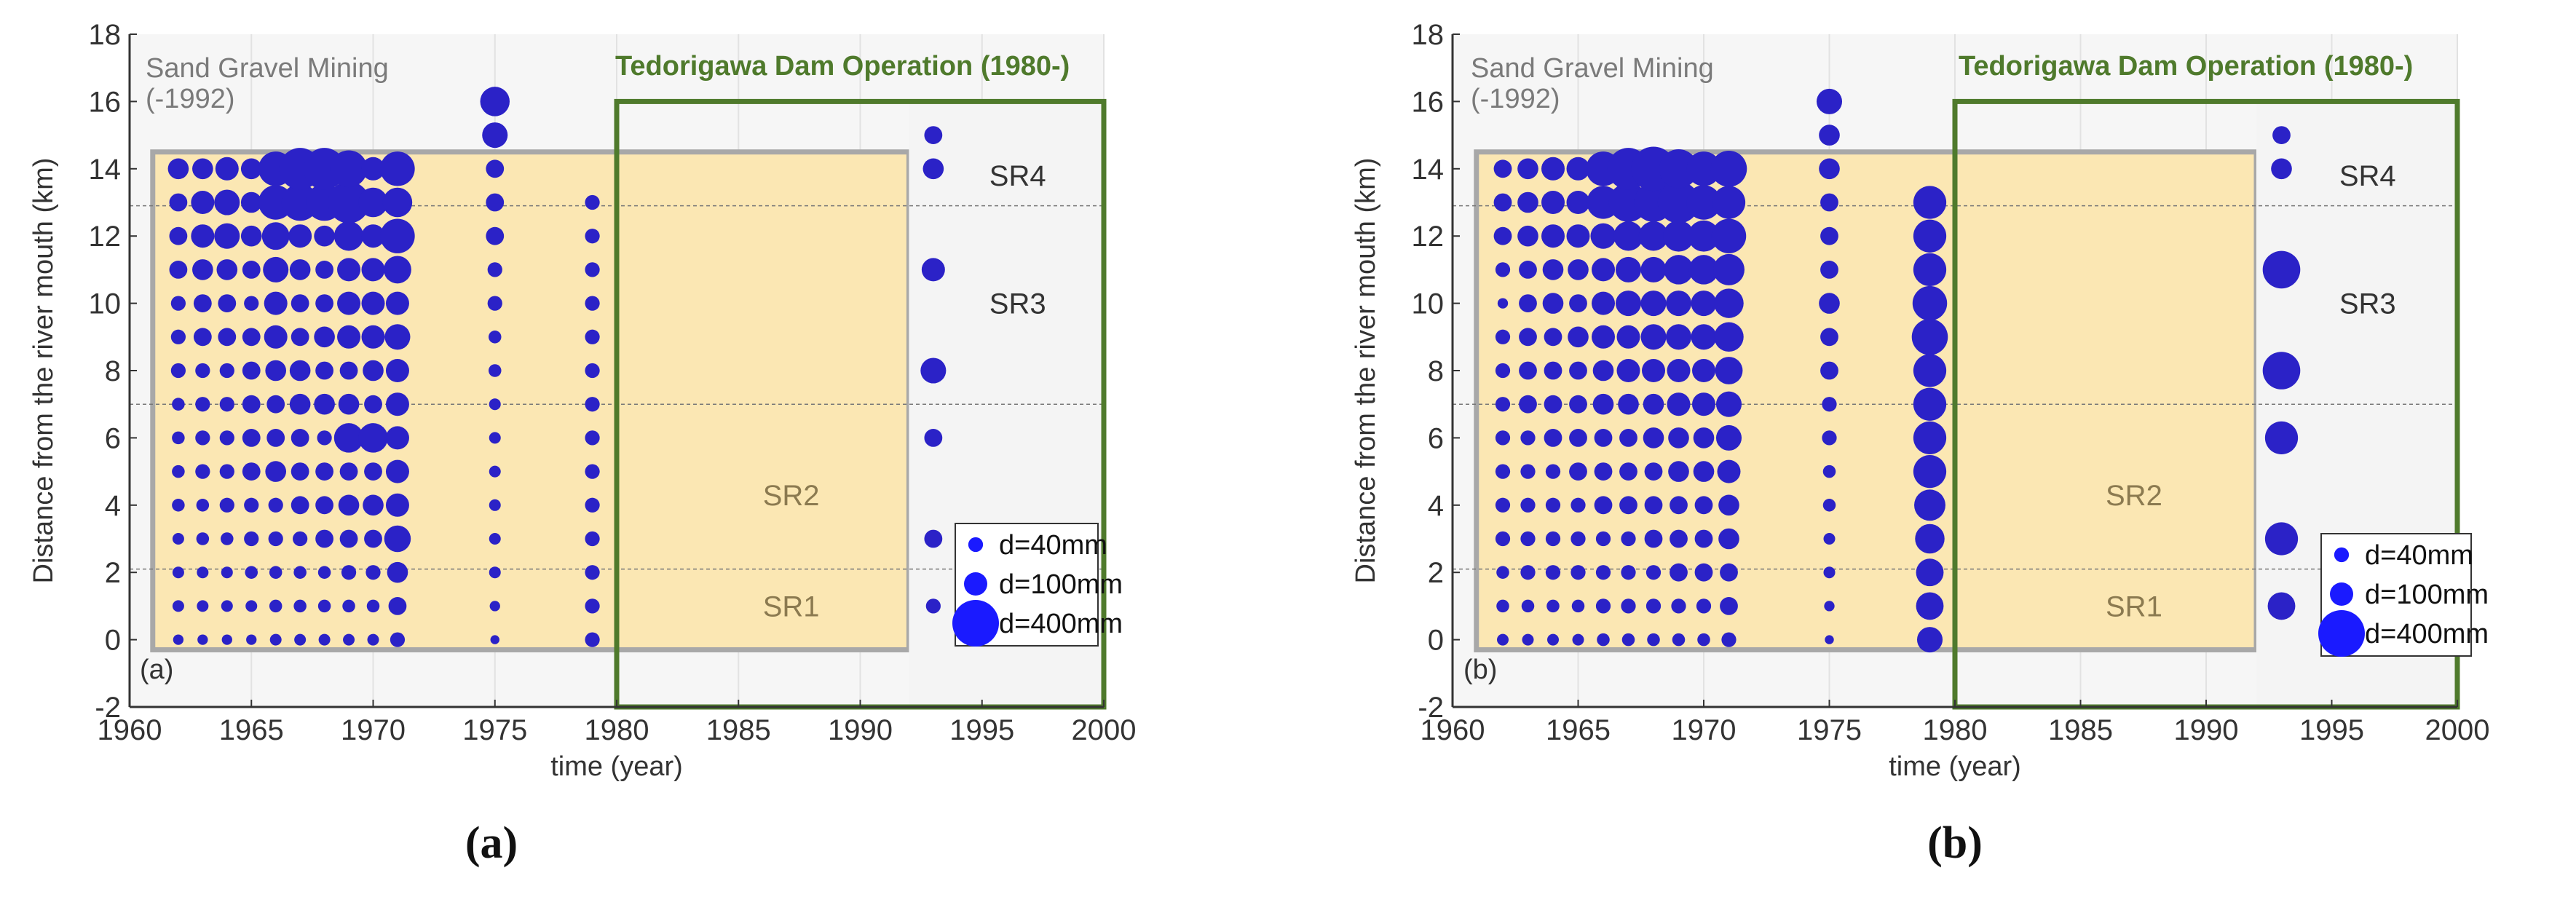 The height and width of the screenshot is (905, 2576). Describe the element at coordinates (43, 371) in the screenshot. I see `y-axis-label: Distance from the river mouth (km)` at that location.